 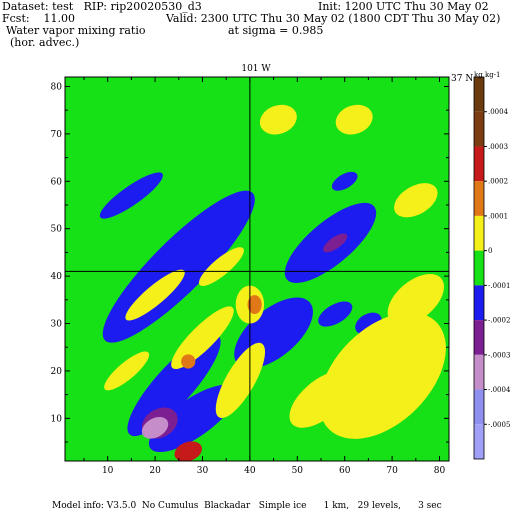 What do you see at coordinates (57, 277) in the screenshot?
I see `y-tick-label: 40` at bounding box center [57, 277].